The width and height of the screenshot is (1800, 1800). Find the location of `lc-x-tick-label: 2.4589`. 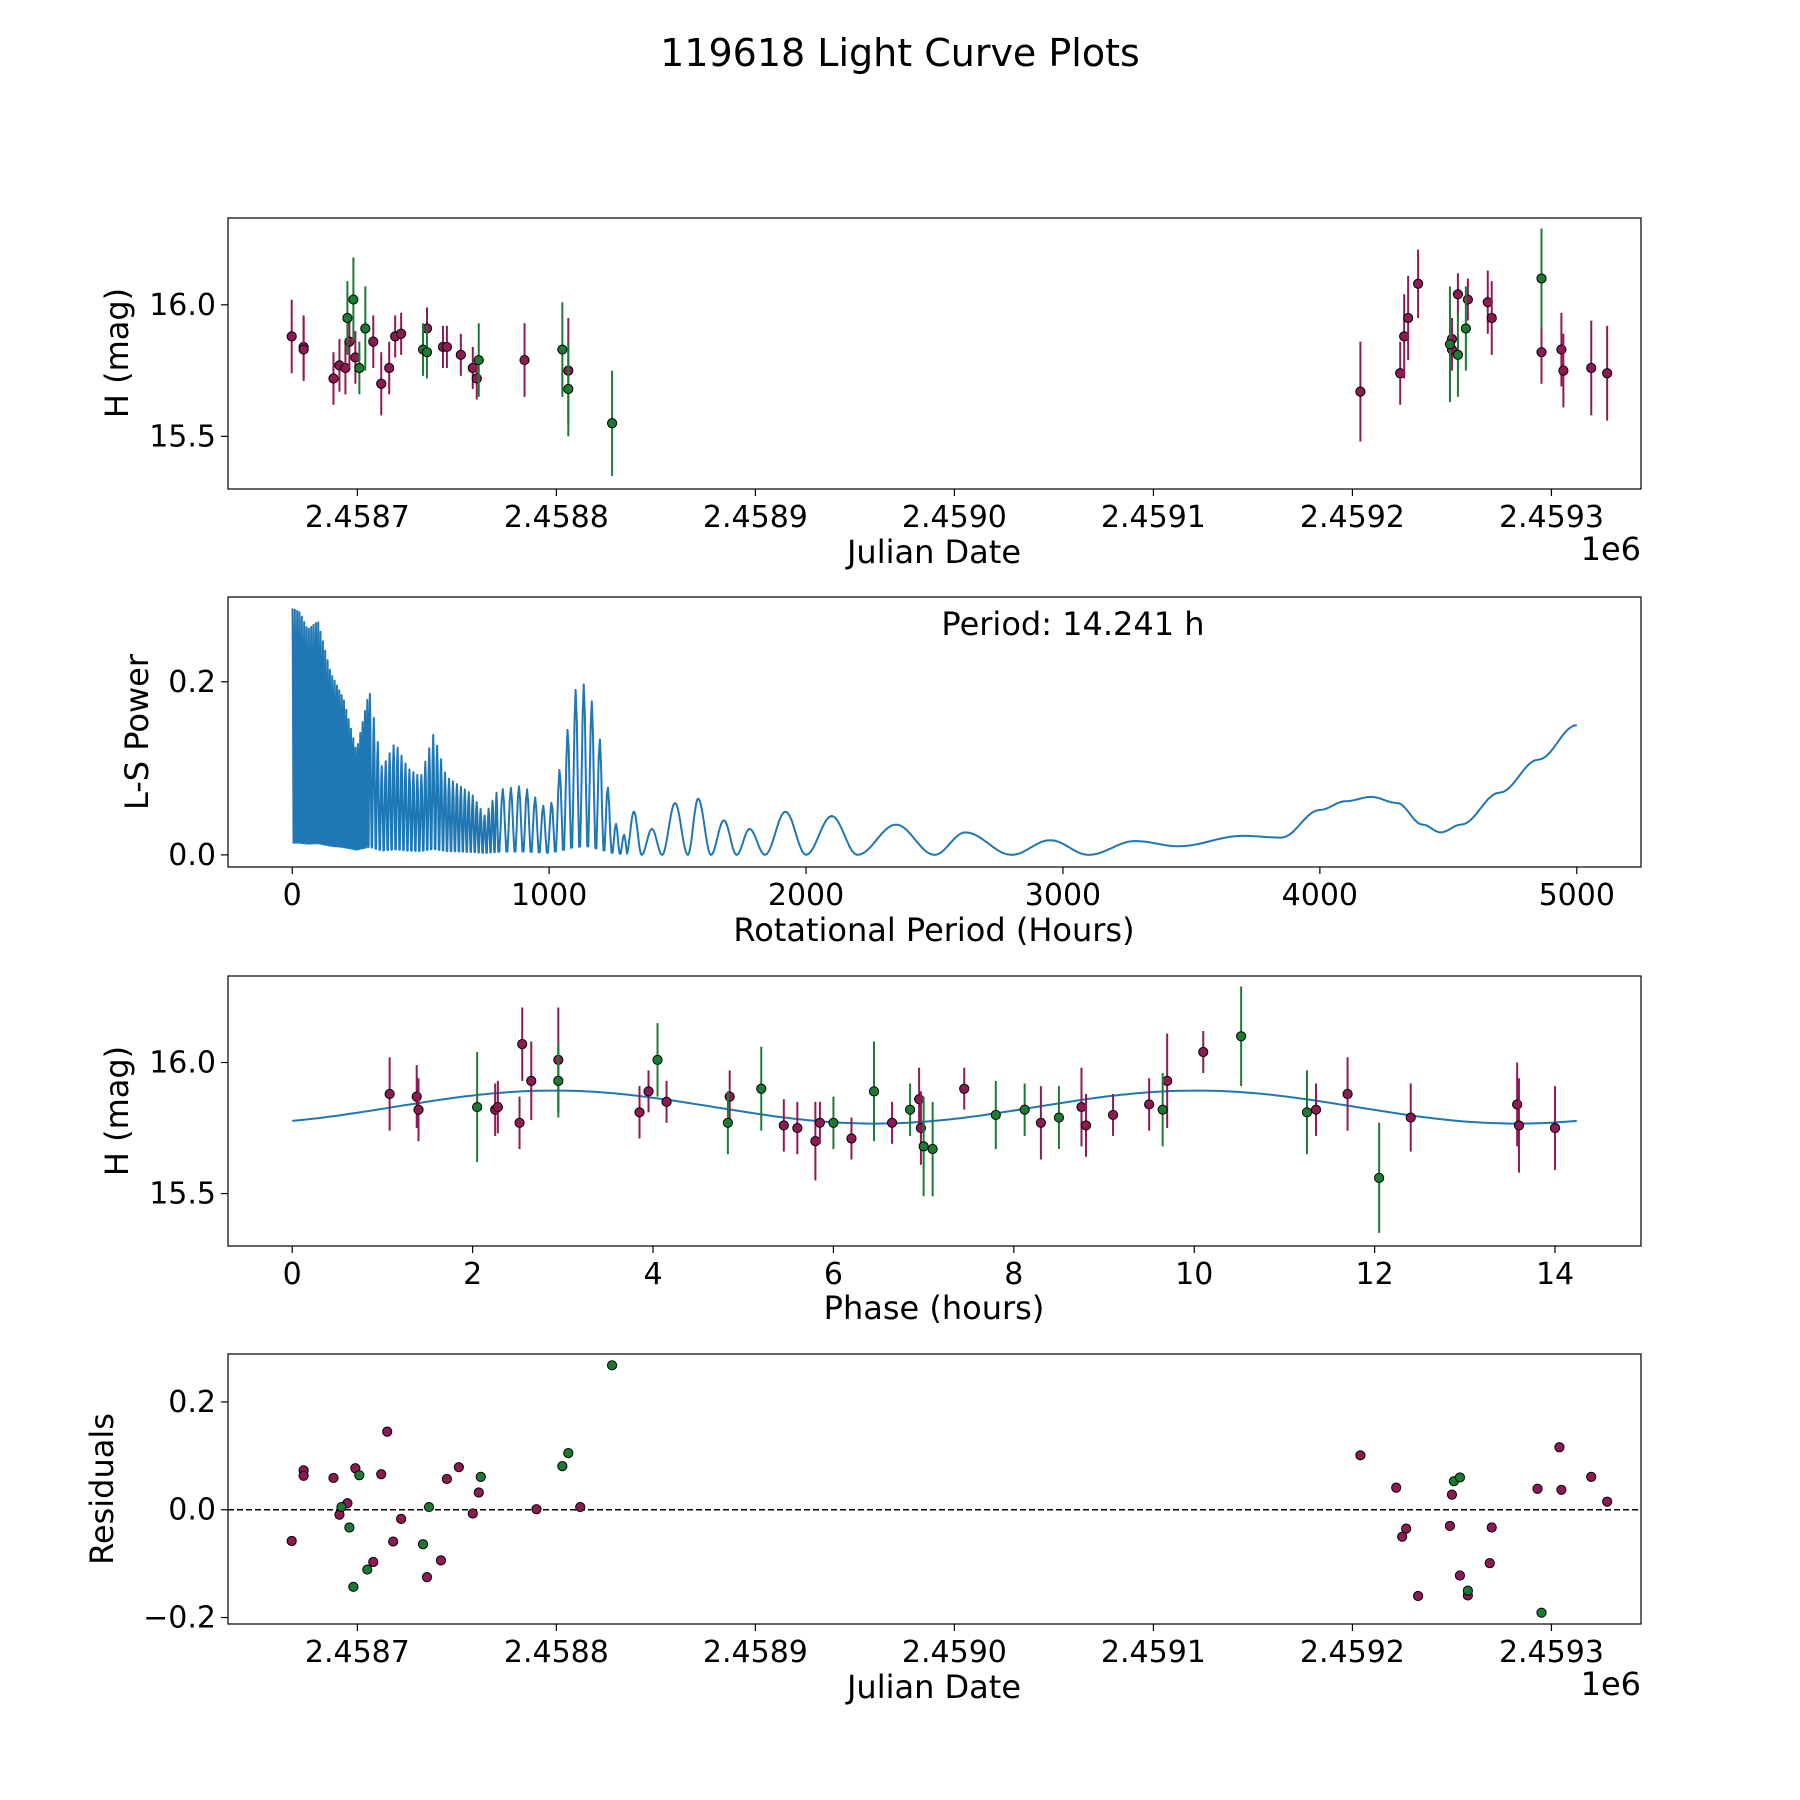

lc-x-tick-label: 2.4589 is located at coordinates (755, 517).